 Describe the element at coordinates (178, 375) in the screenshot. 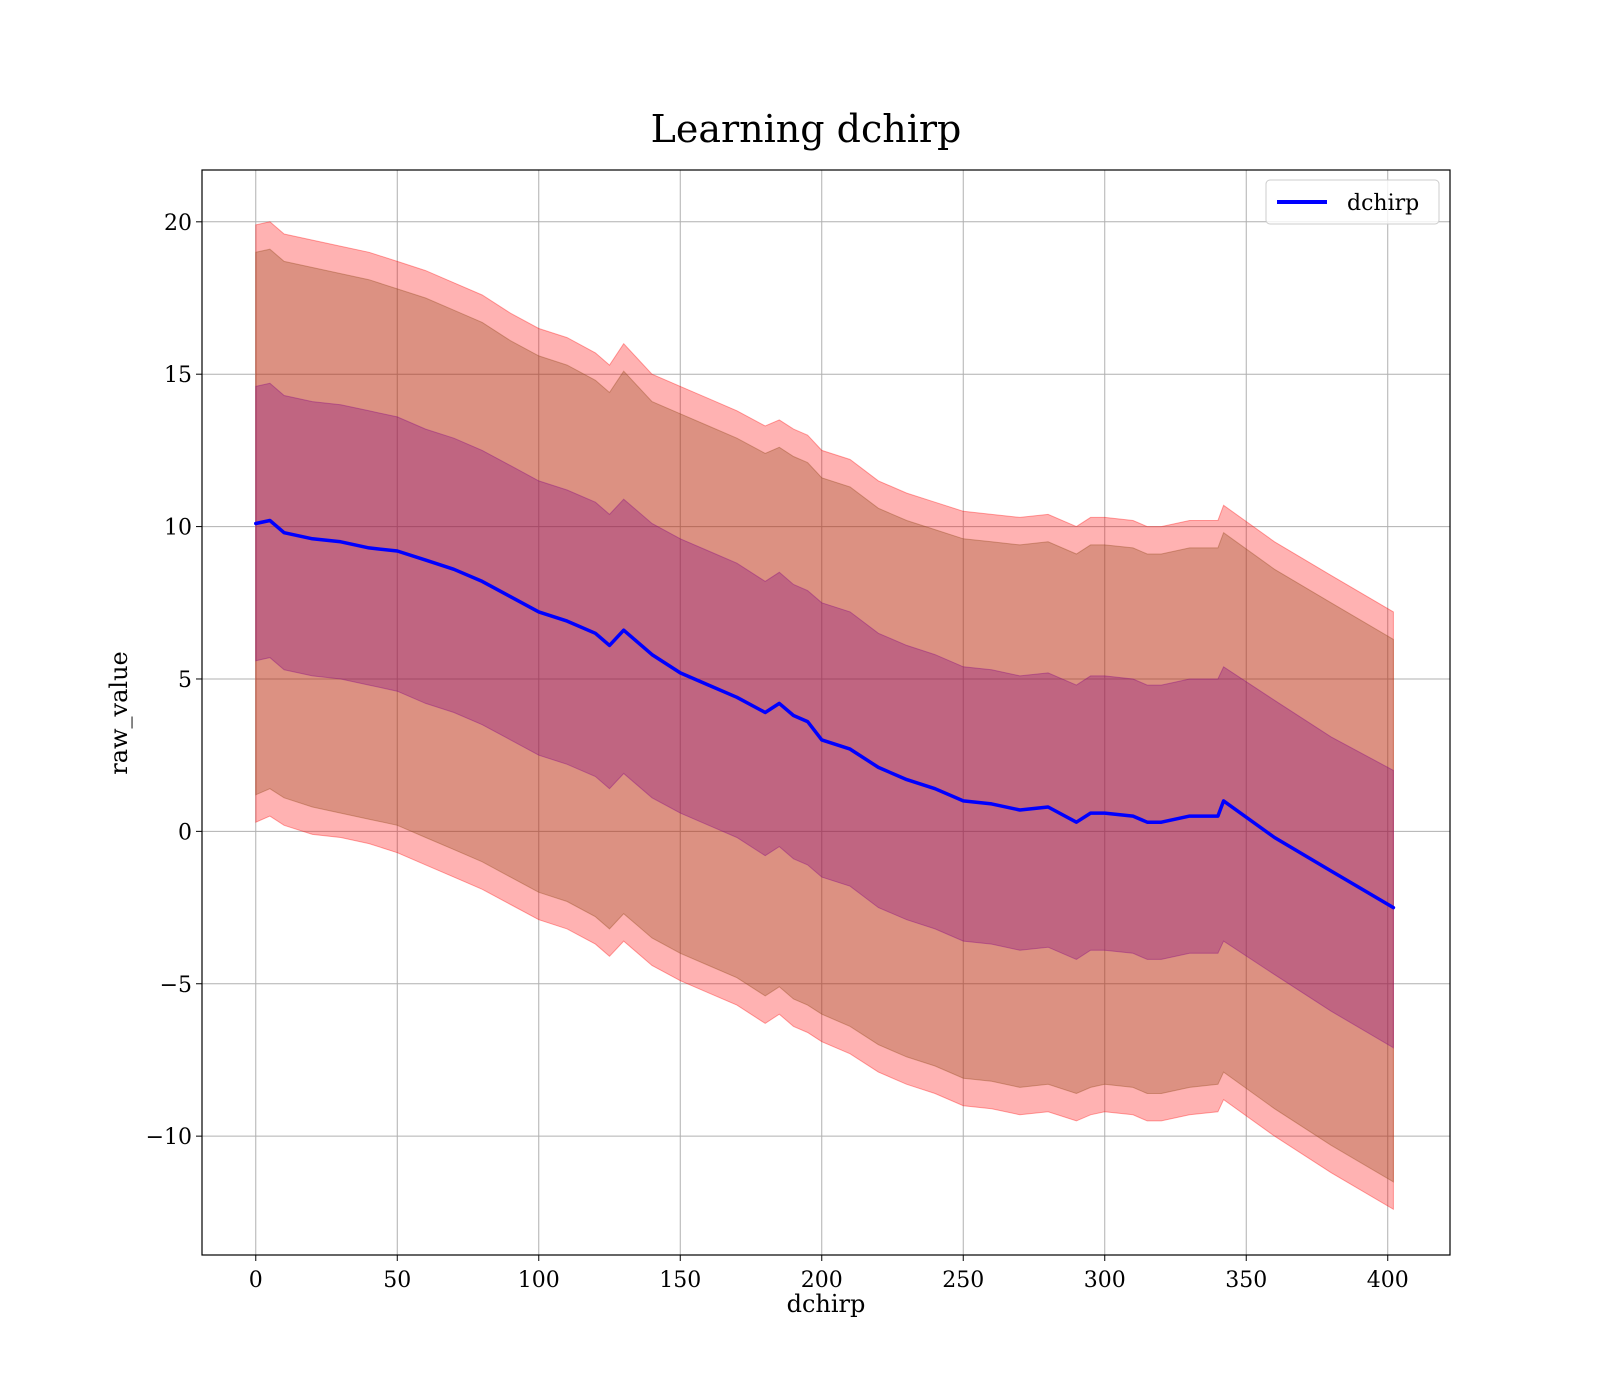

I see `y-tick-label: 15` at that location.